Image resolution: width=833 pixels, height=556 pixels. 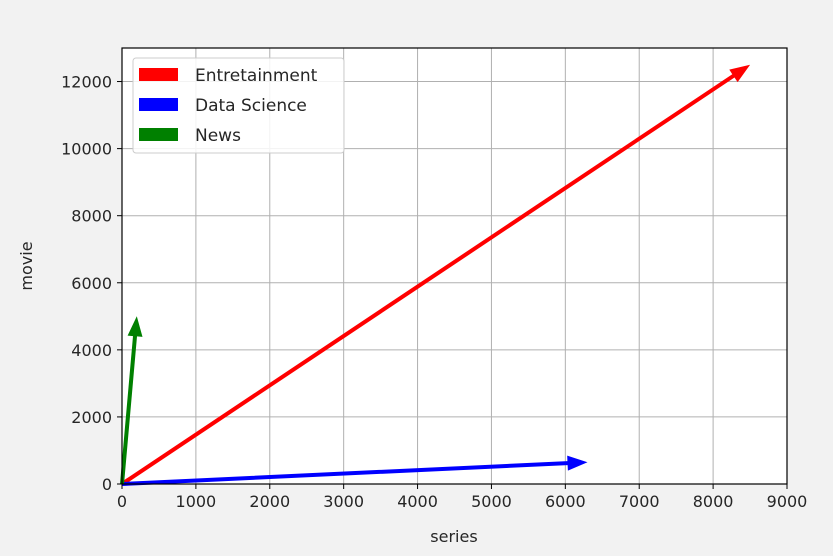 What do you see at coordinates (251, 106) in the screenshot?
I see `legend-label: Data Science` at bounding box center [251, 106].